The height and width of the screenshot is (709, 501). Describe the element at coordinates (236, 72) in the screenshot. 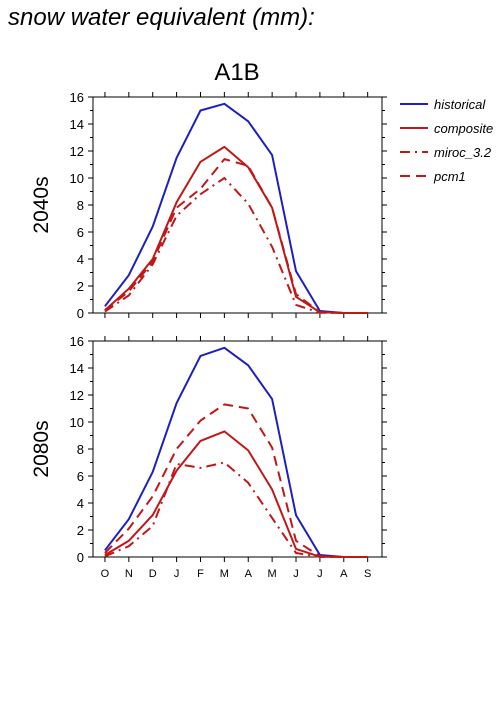

I see `scenario-title: A1B` at that location.